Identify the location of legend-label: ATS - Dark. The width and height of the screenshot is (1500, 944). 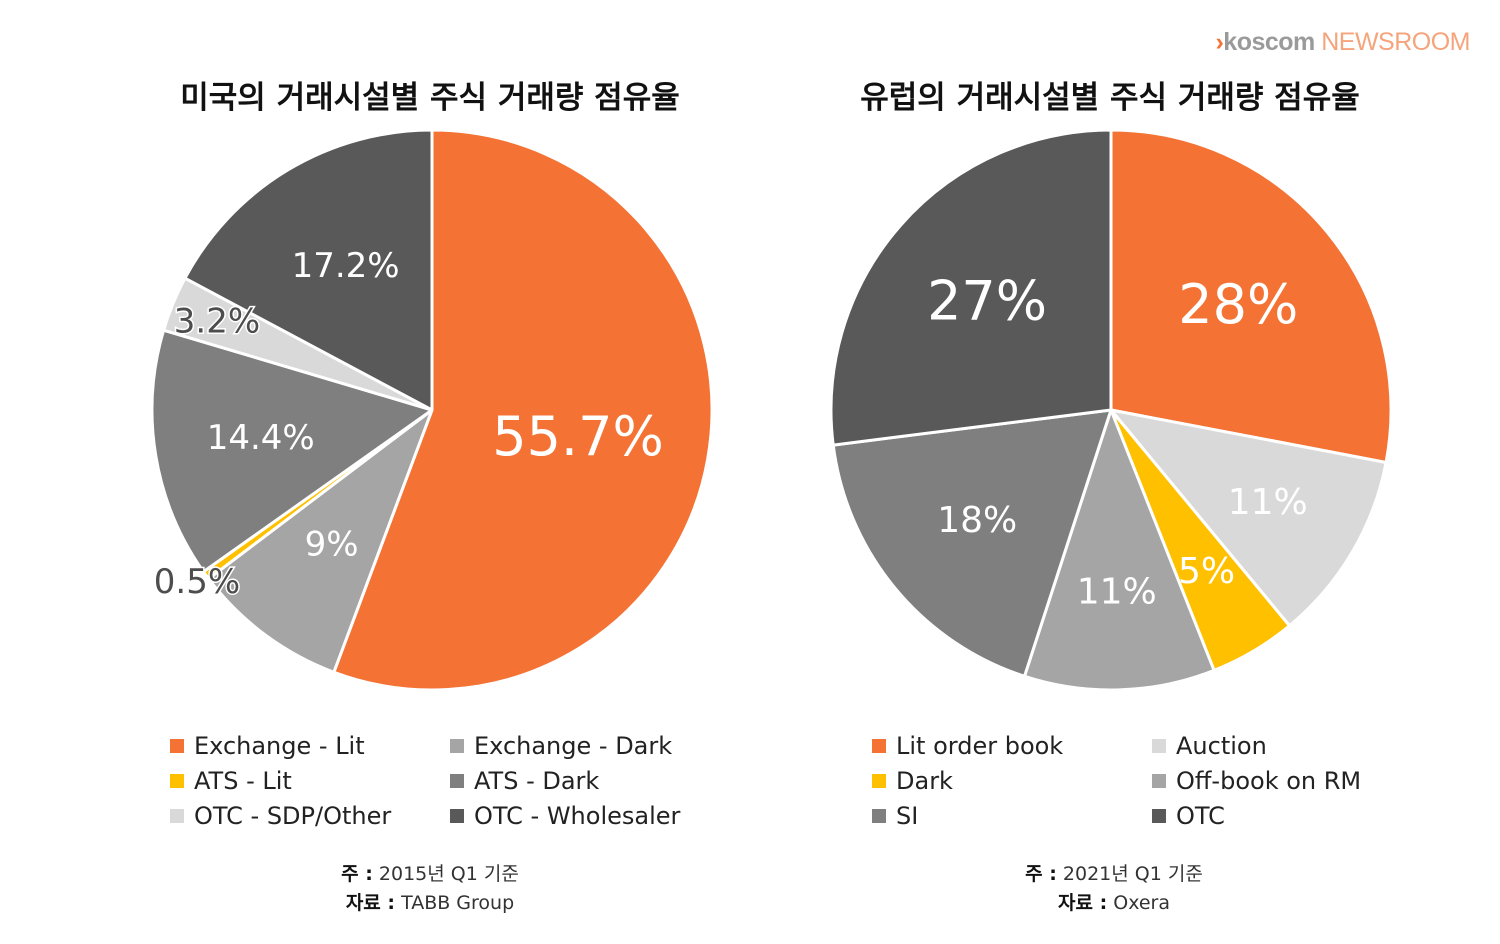
(537, 781).